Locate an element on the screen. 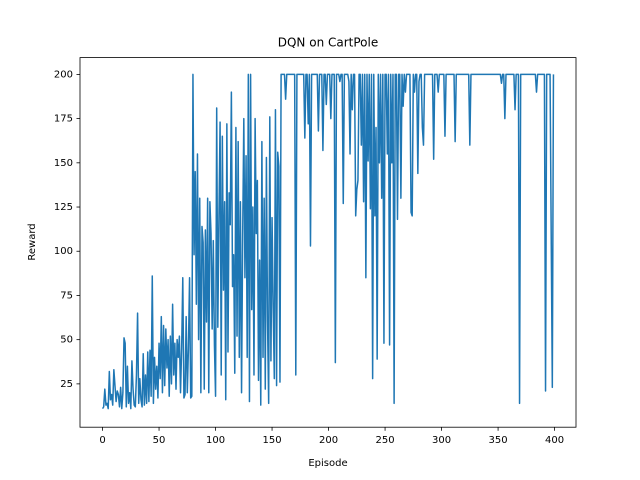  x-tick-label: 100 is located at coordinates (215, 440).